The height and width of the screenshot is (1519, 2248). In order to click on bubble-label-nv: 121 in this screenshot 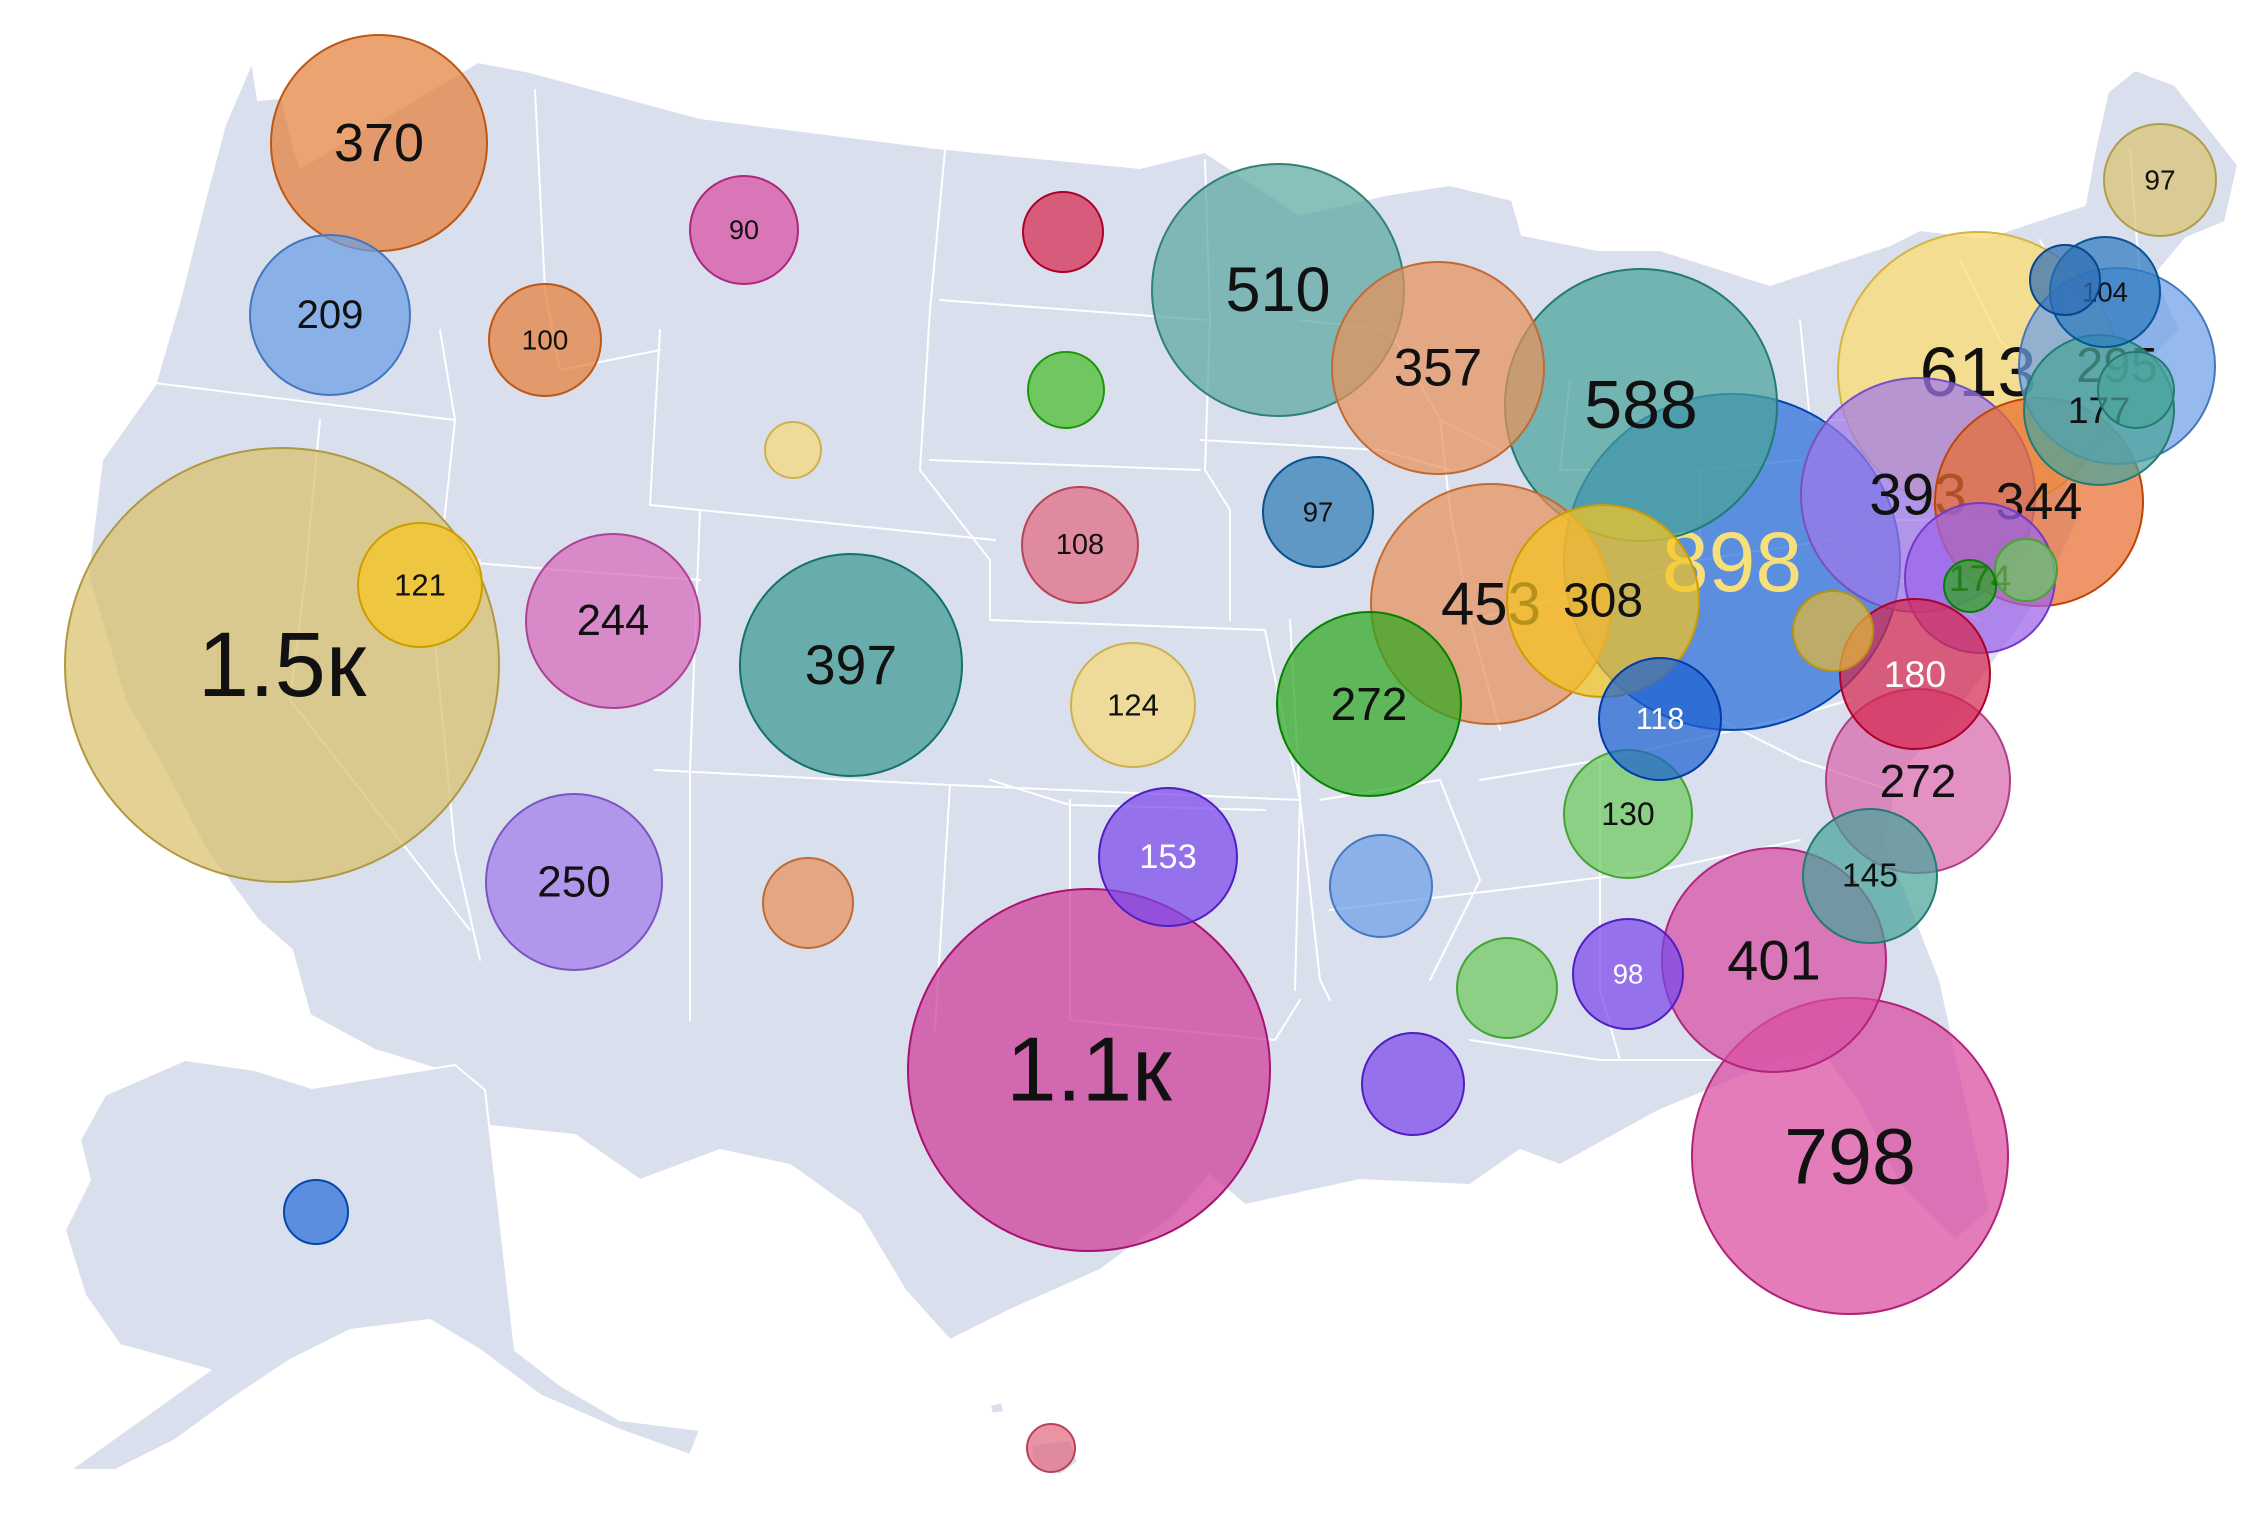, I will do `click(420, 585)`.